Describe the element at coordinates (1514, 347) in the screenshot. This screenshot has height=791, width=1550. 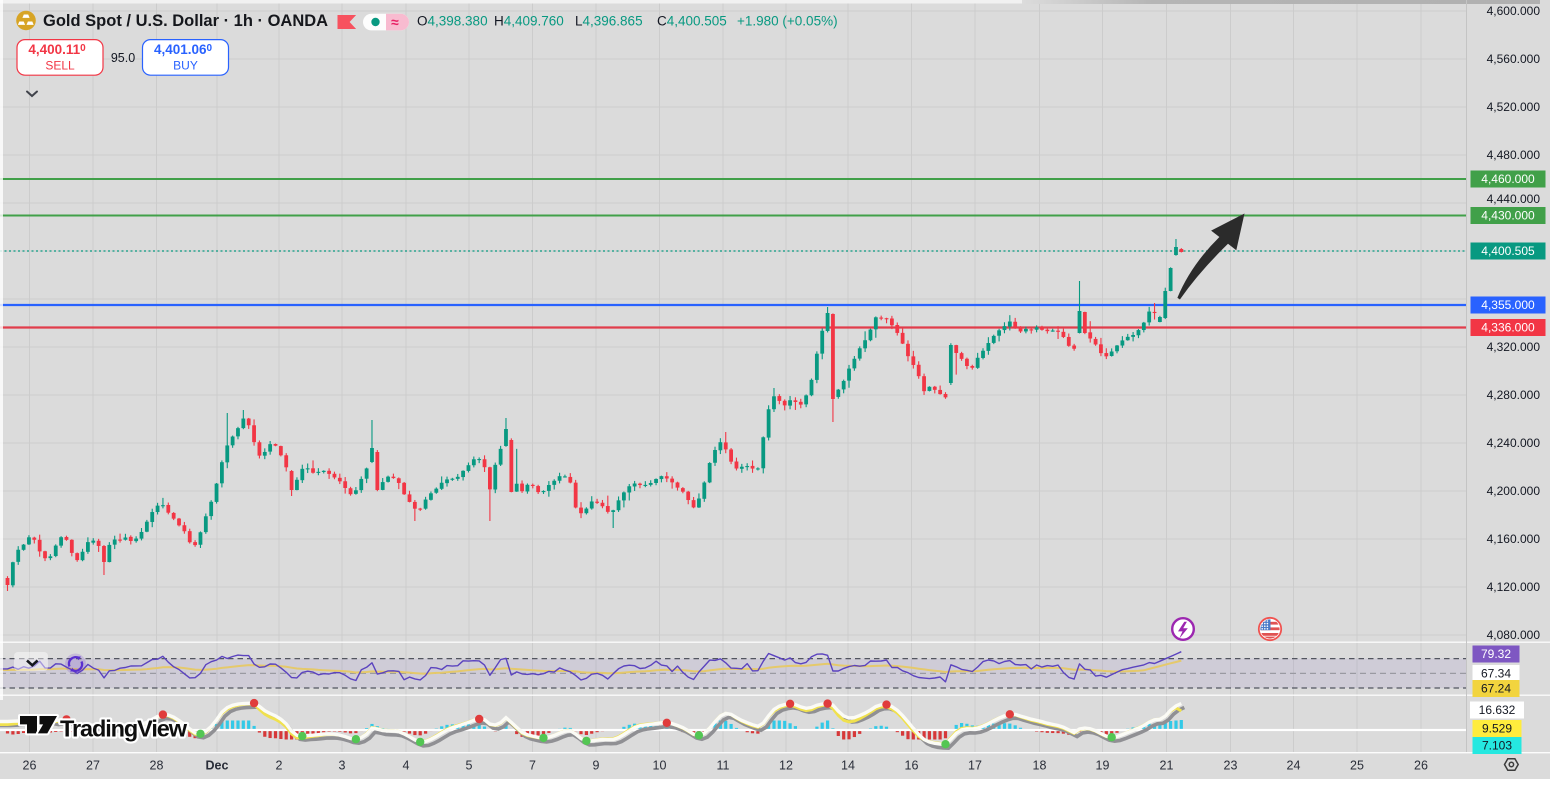
I see `svg-text: 4,320.000` at that location.